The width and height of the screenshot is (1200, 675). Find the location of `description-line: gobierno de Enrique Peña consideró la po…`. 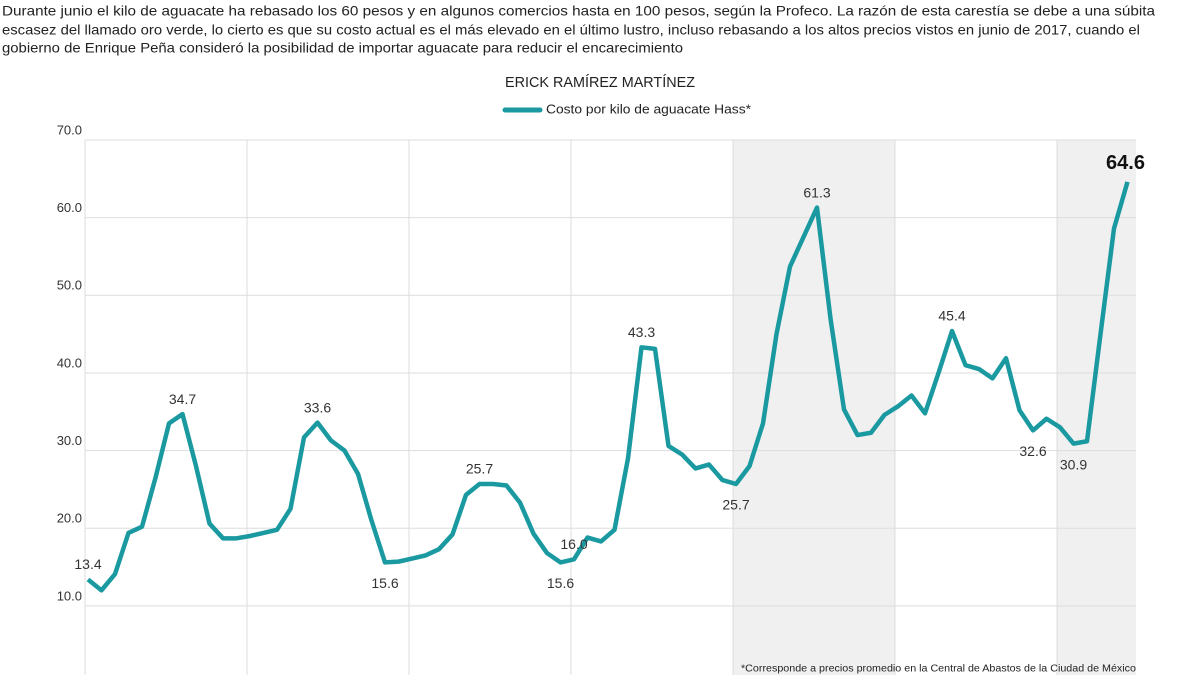

description-line: gobierno de Enrique Peña consideró la po… is located at coordinates (342, 48).